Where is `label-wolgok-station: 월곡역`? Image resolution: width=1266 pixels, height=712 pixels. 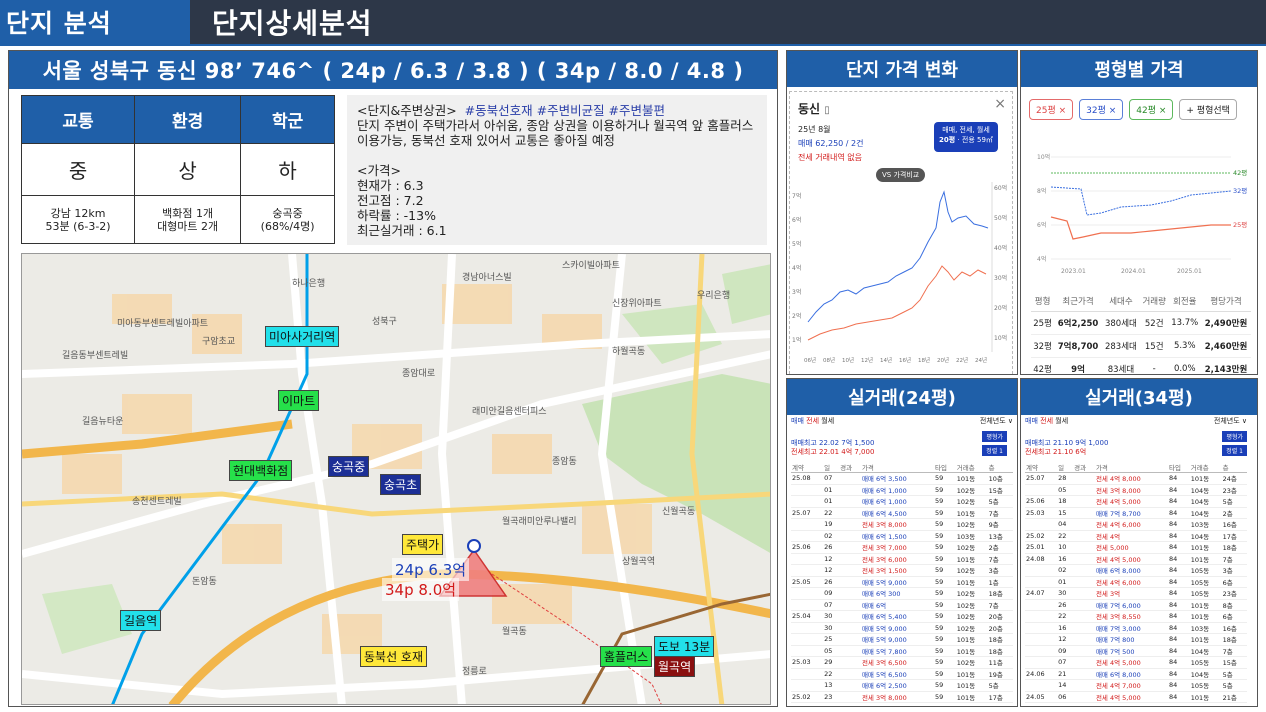
label-wolgok-station: 월곡역 is located at coordinates (675, 666).